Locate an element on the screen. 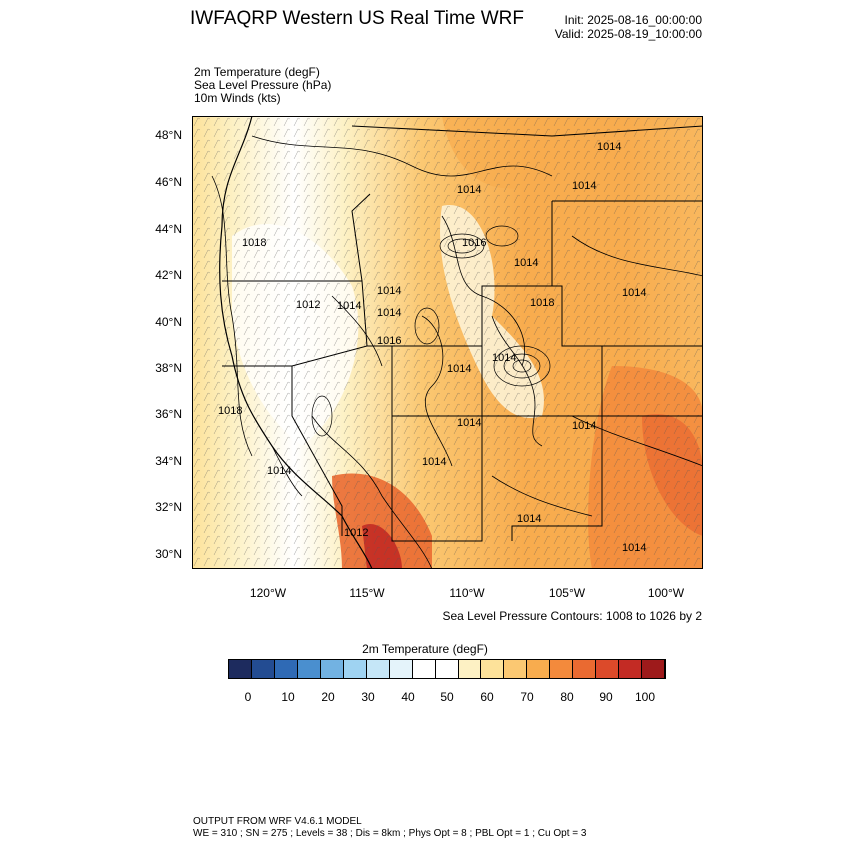 The width and height of the screenshot is (850, 850). lat-label: 36°N is located at coordinates (168, 414).